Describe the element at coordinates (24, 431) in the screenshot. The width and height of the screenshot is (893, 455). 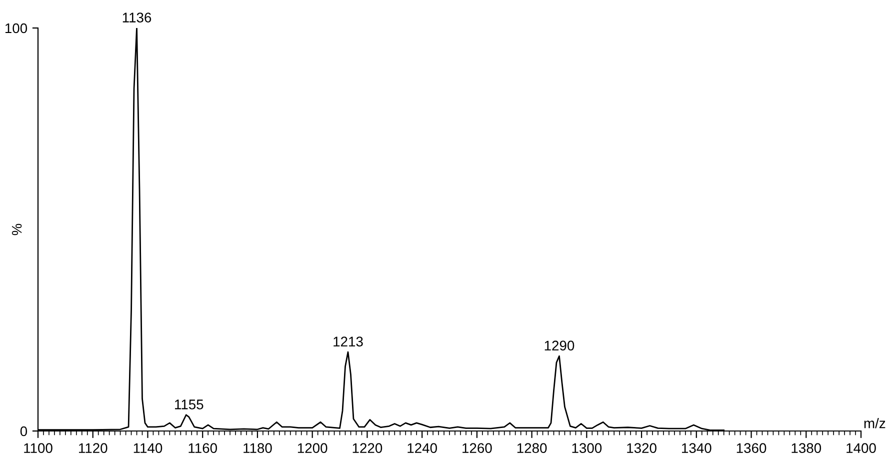
I see `y-tick-label: 0` at that location.